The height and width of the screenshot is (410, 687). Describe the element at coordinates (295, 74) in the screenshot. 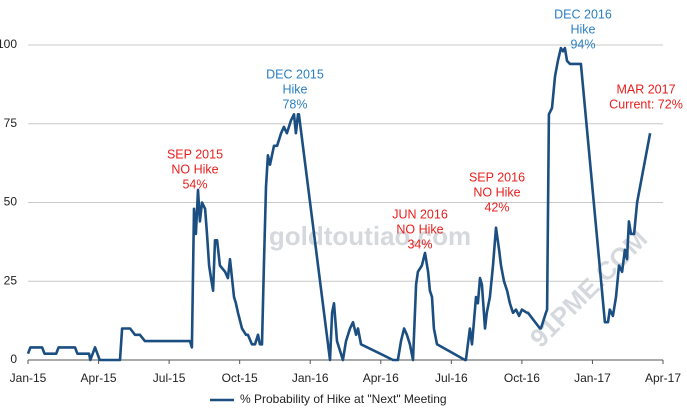

I see `annotation: DEC 2015` at that location.